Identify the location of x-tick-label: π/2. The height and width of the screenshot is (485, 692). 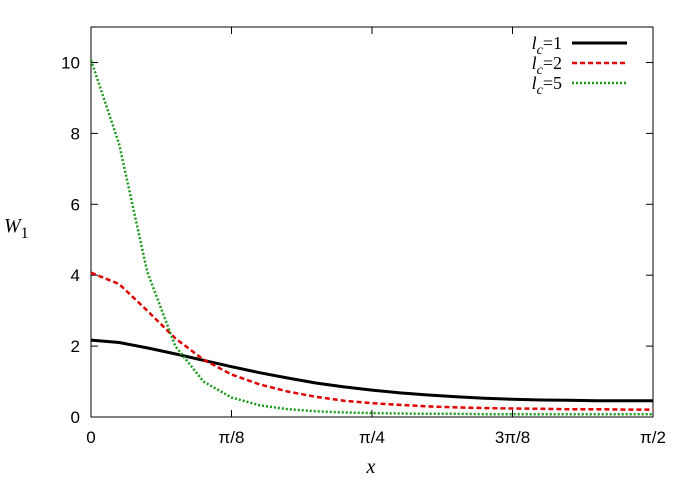
(653, 437).